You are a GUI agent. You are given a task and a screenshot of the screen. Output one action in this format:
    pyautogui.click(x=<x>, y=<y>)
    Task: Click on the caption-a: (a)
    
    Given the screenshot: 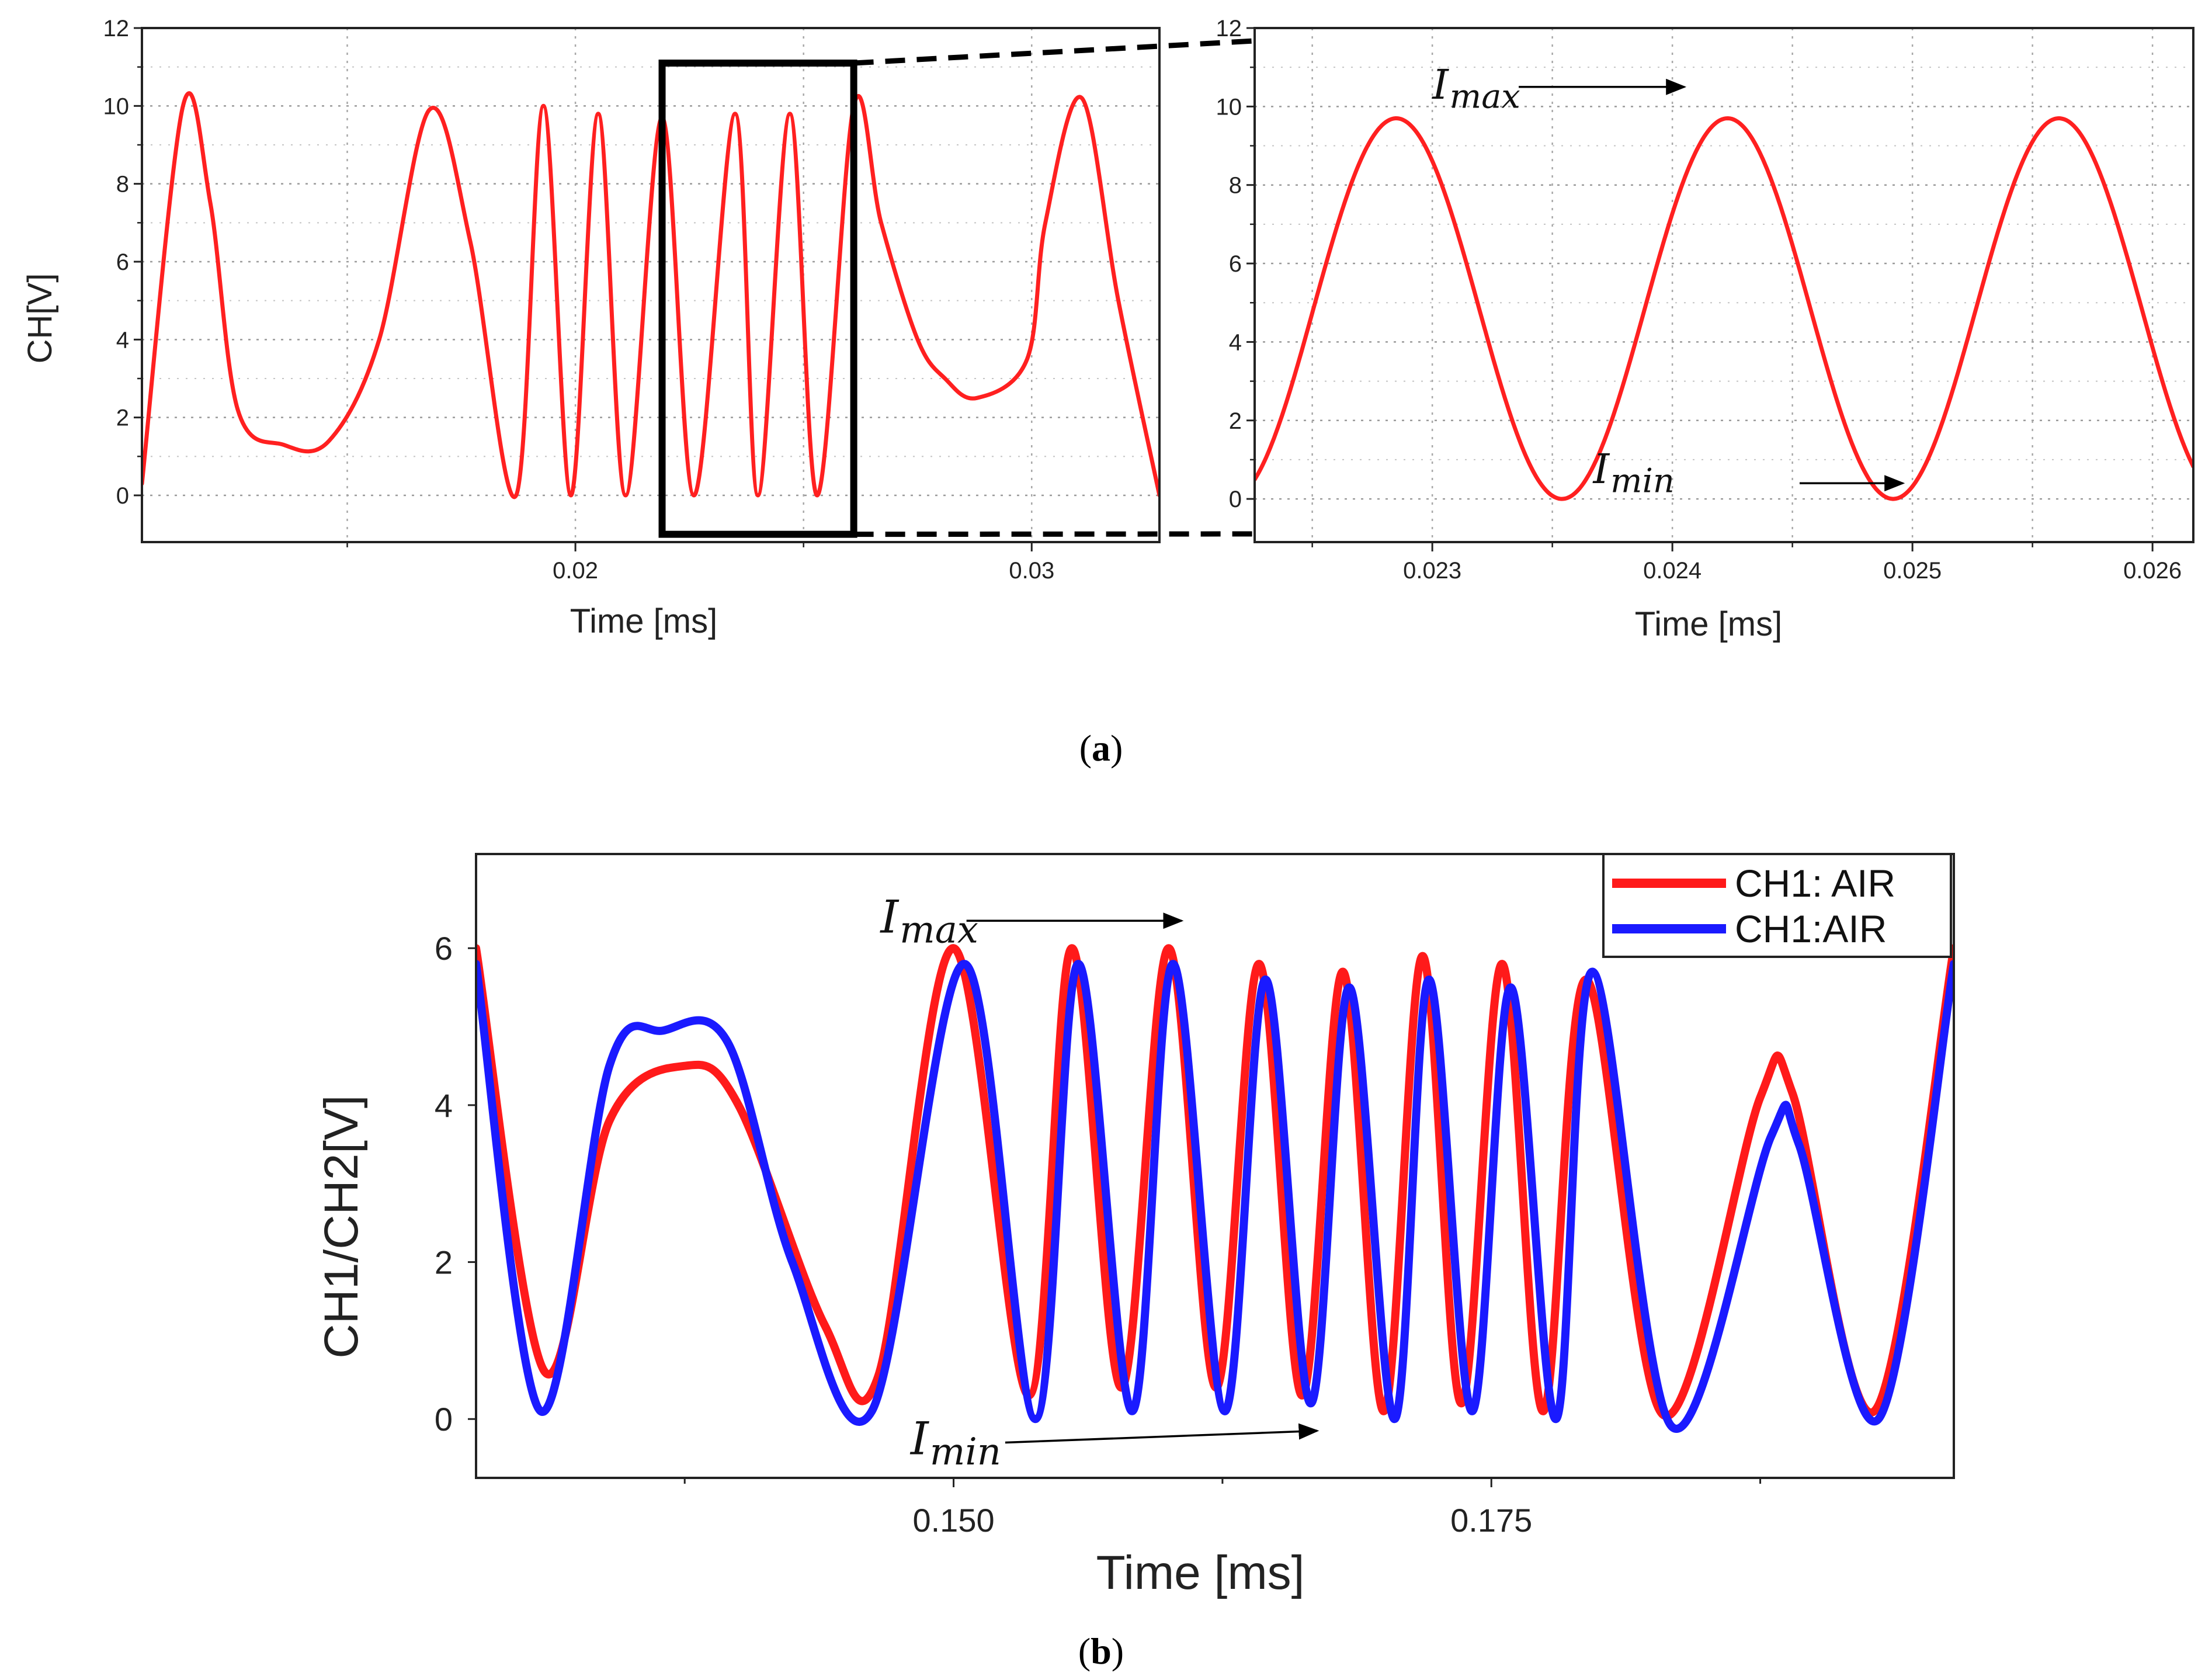 What is the action you would take?
    pyautogui.click(x=1101, y=748)
    